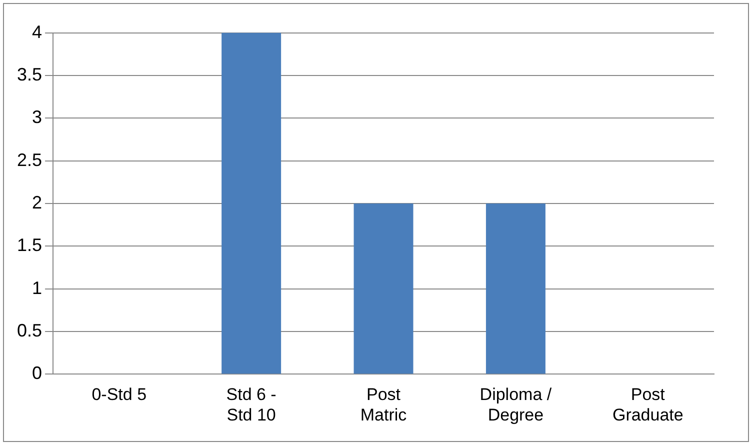 This screenshot has width=754, height=447. What do you see at coordinates (648, 404) in the screenshot?
I see `x-tick-label: Post Graduate` at bounding box center [648, 404].